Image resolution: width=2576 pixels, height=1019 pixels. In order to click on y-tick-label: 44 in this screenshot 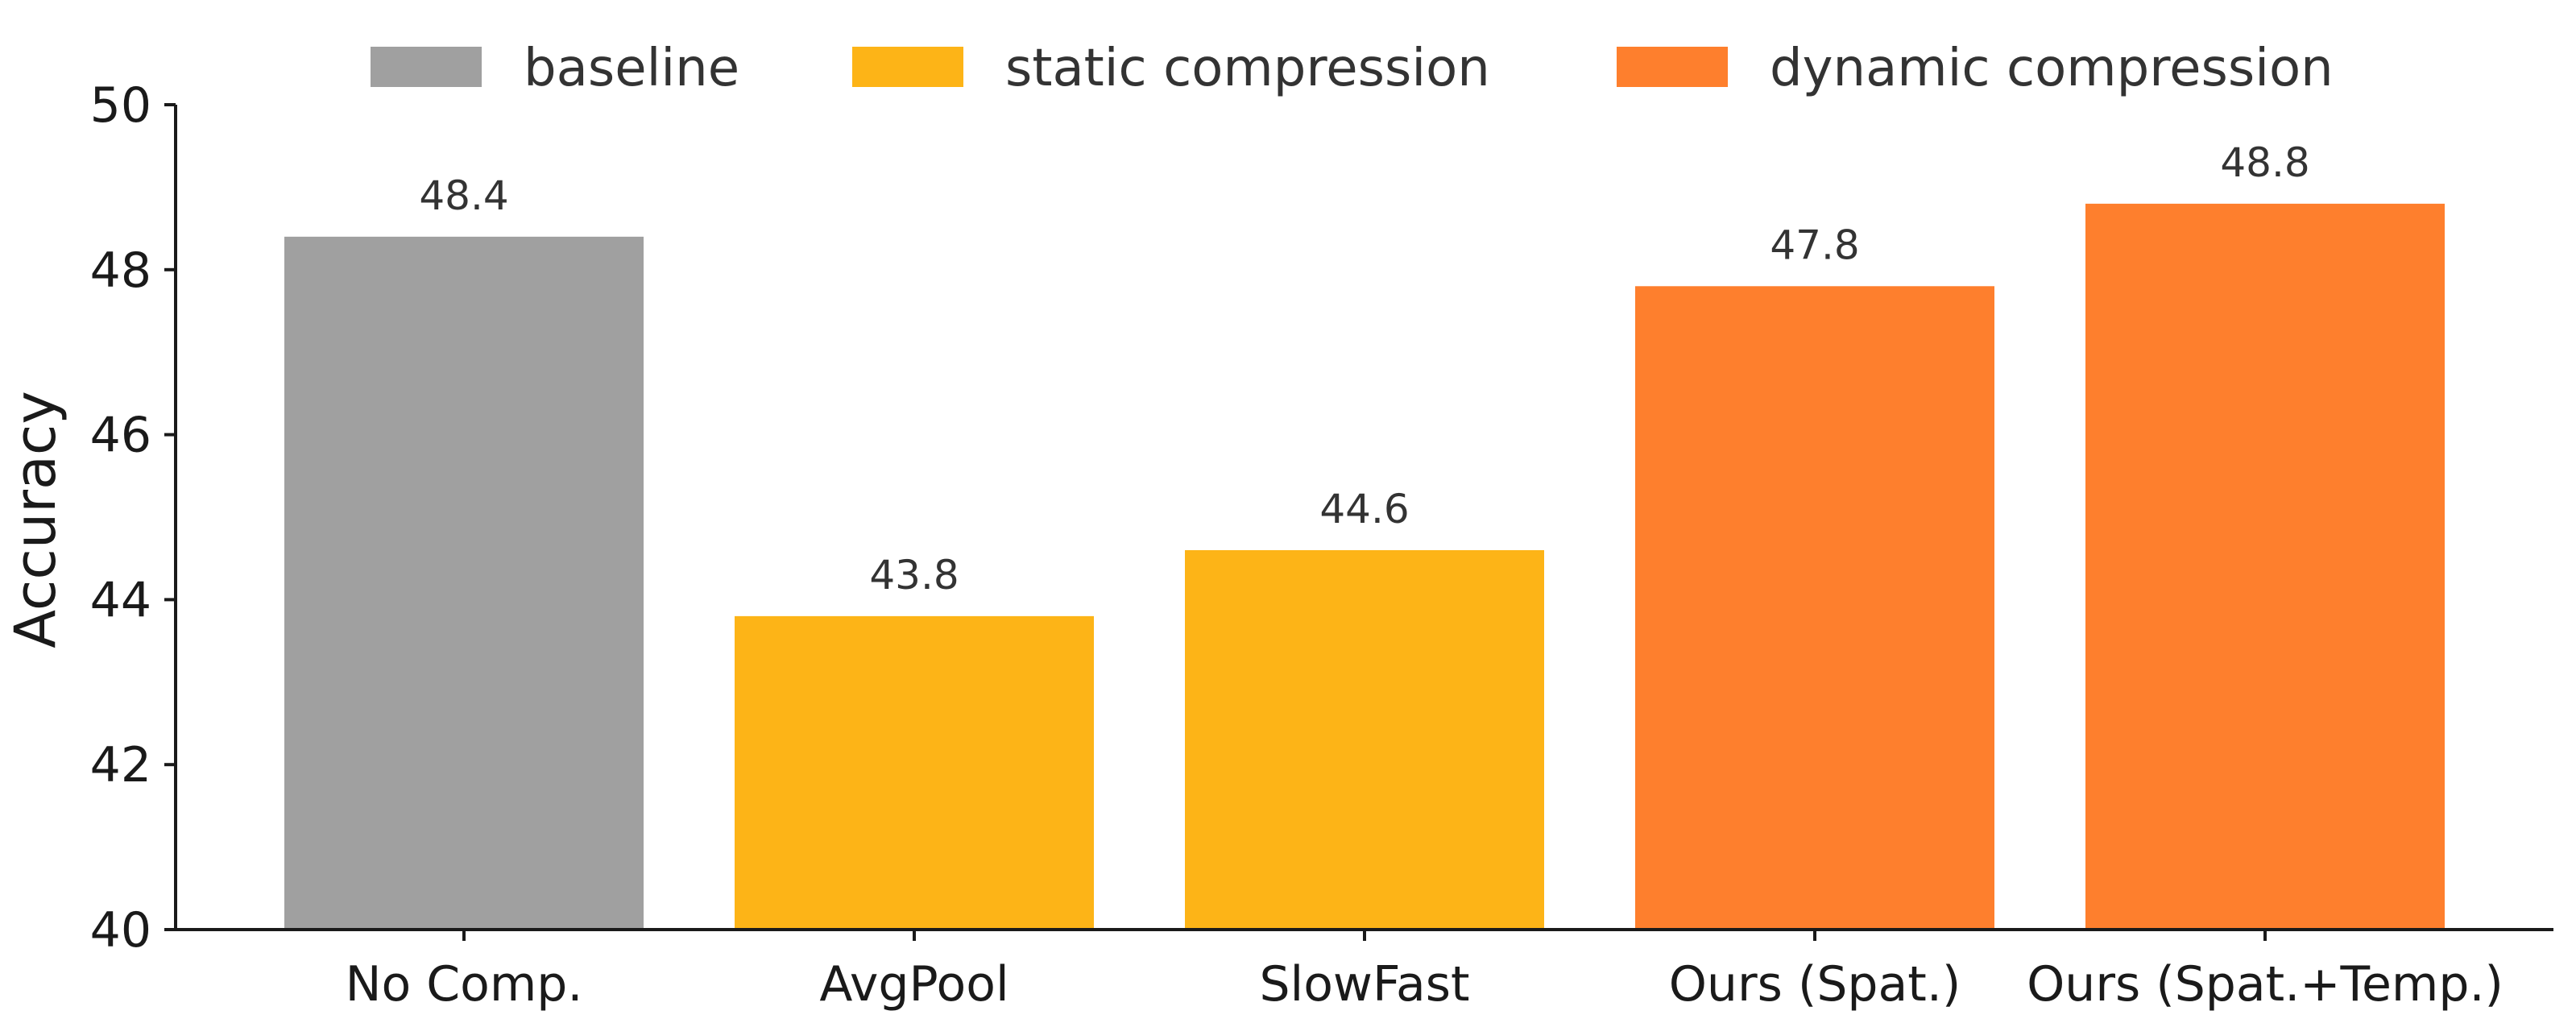, I will do `click(120, 600)`.